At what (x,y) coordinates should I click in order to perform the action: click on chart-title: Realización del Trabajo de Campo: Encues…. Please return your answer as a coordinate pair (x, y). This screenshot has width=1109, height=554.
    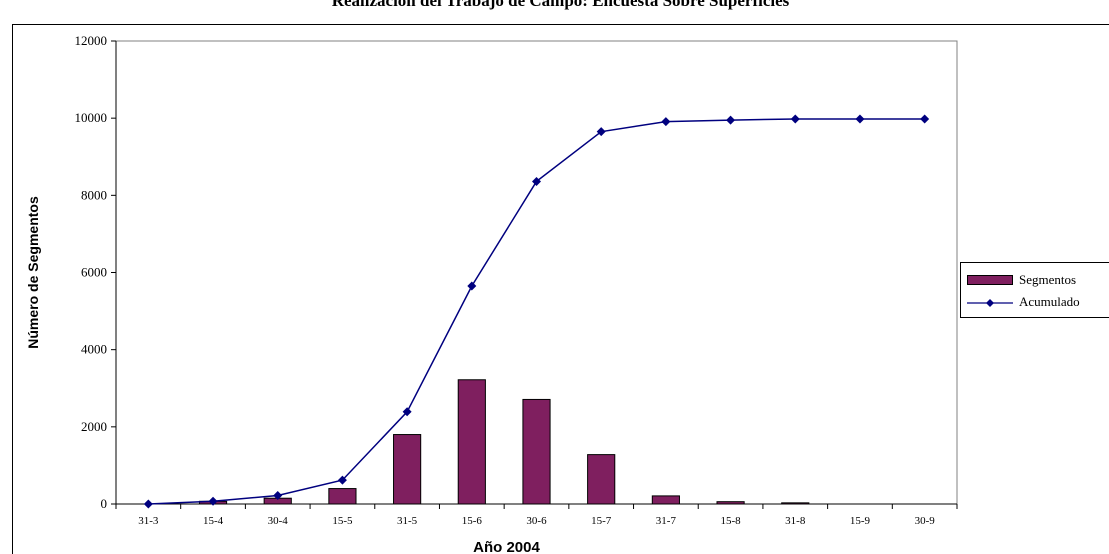
    Looking at the image, I should click on (560, 5).